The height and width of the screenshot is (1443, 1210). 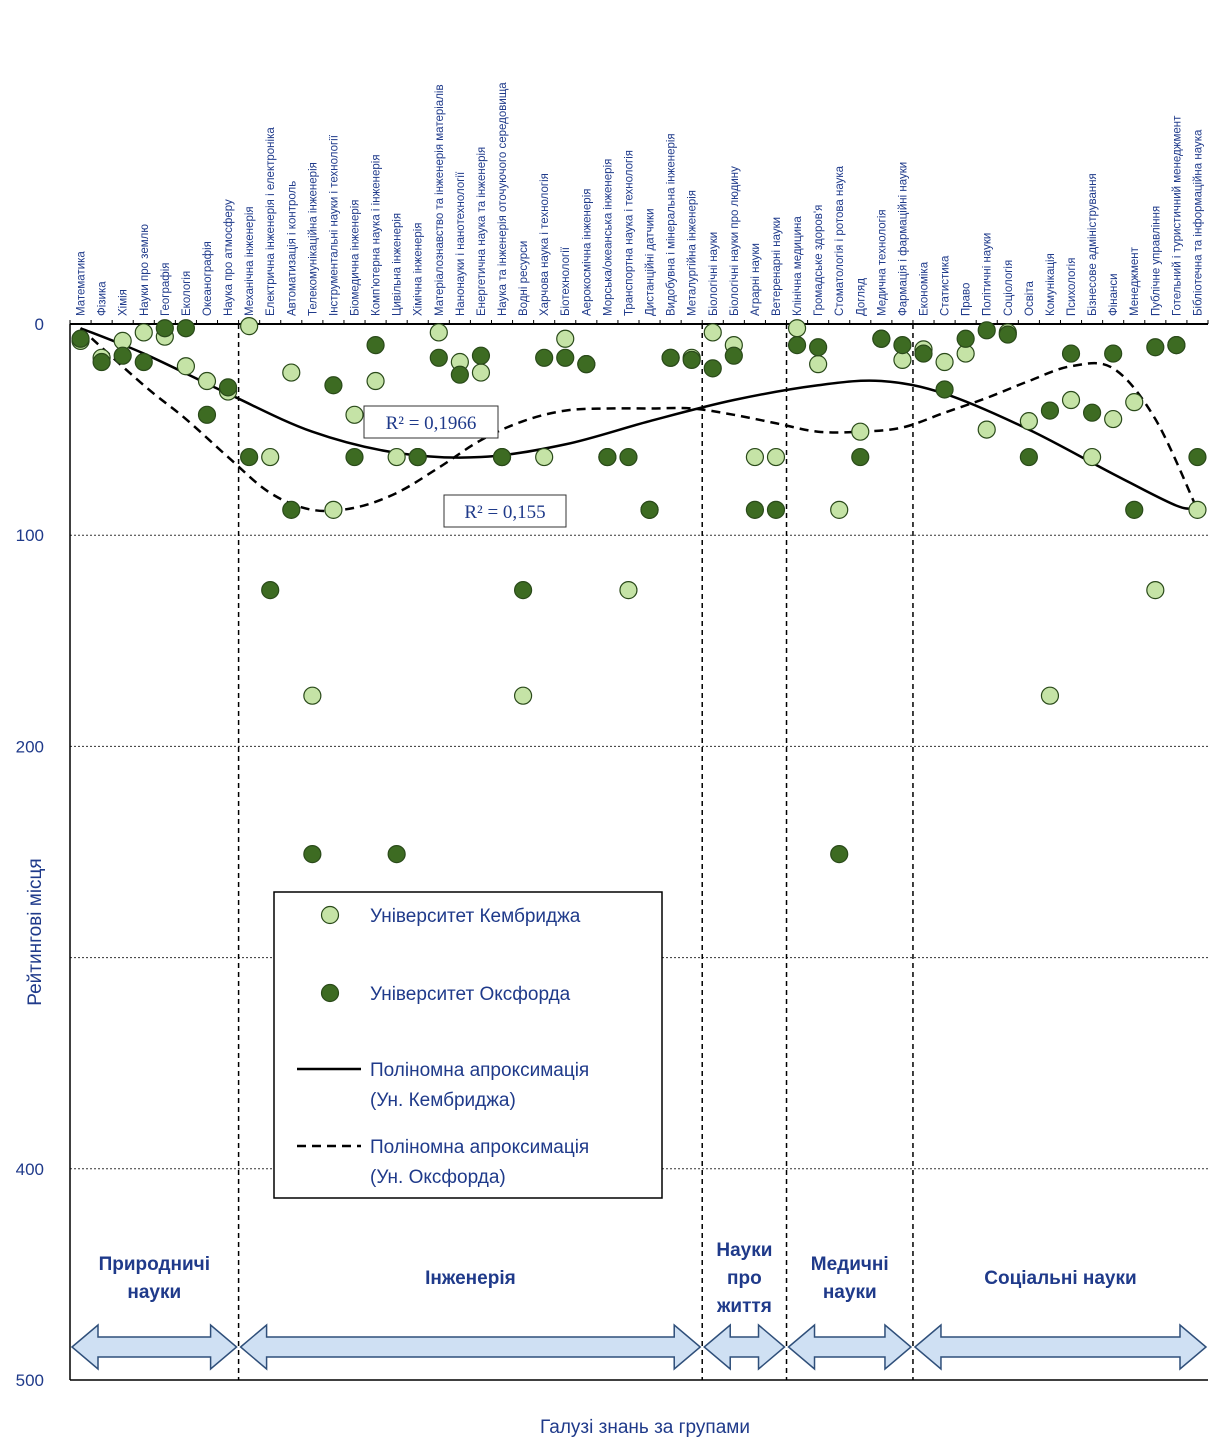 What do you see at coordinates (475, 916) in the screenshot?
I see `legend-label: Університет Кембриджа` at bounding box center [475, 916].